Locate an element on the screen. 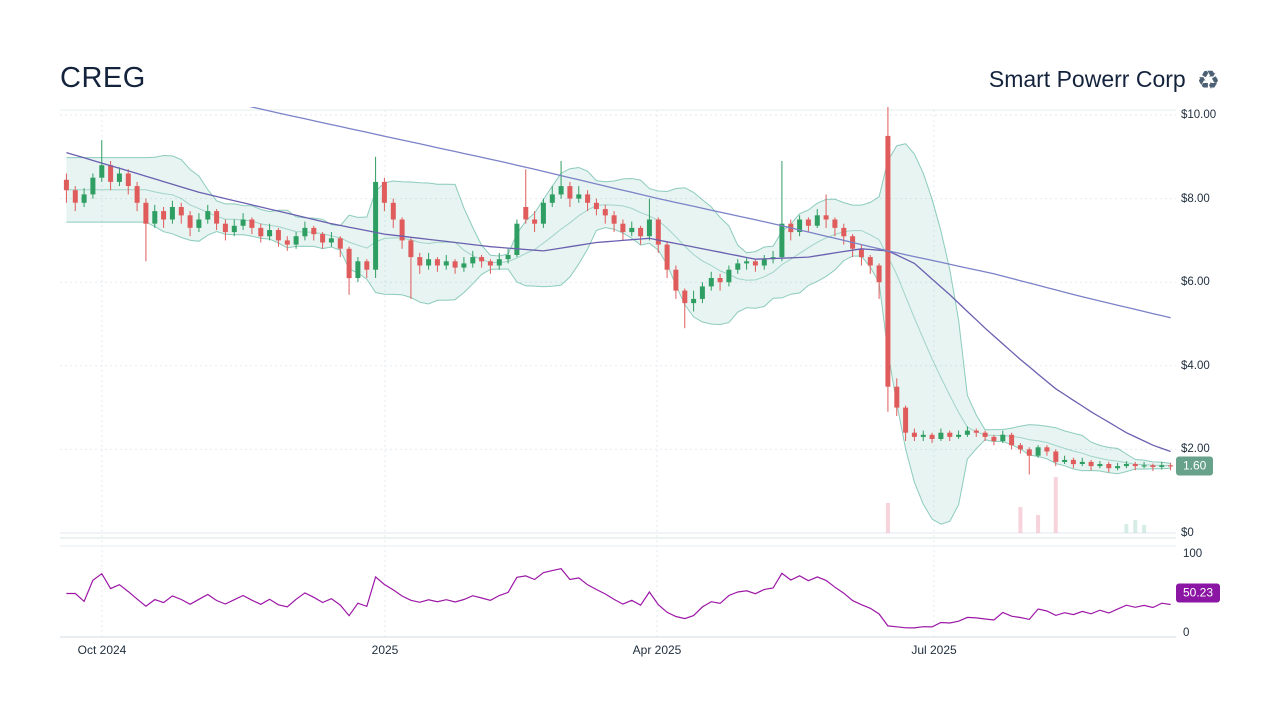 Image resolution: width=1280 pixels, height=720 pixels. price-axis-label-10: $10.00 is located at coordinates (1199, 115).